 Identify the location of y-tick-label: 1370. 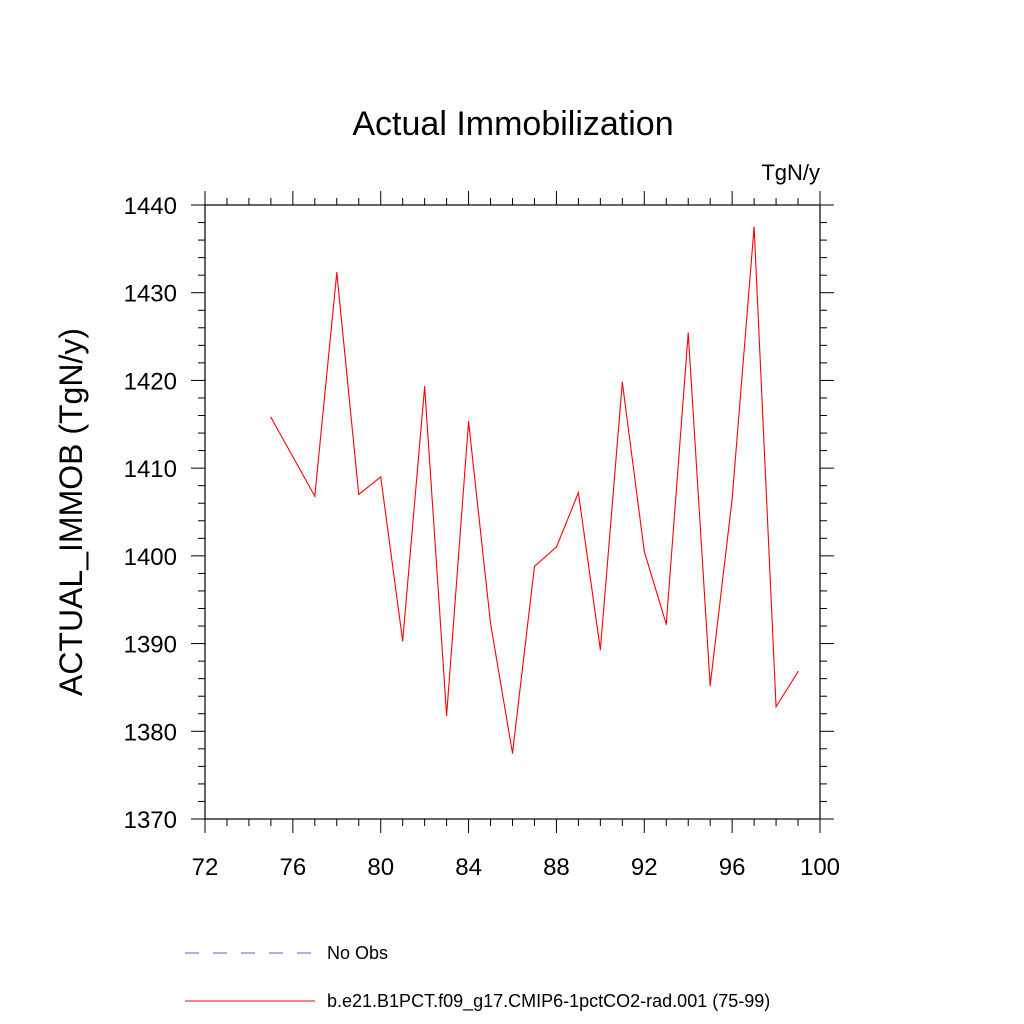
(150, 820).